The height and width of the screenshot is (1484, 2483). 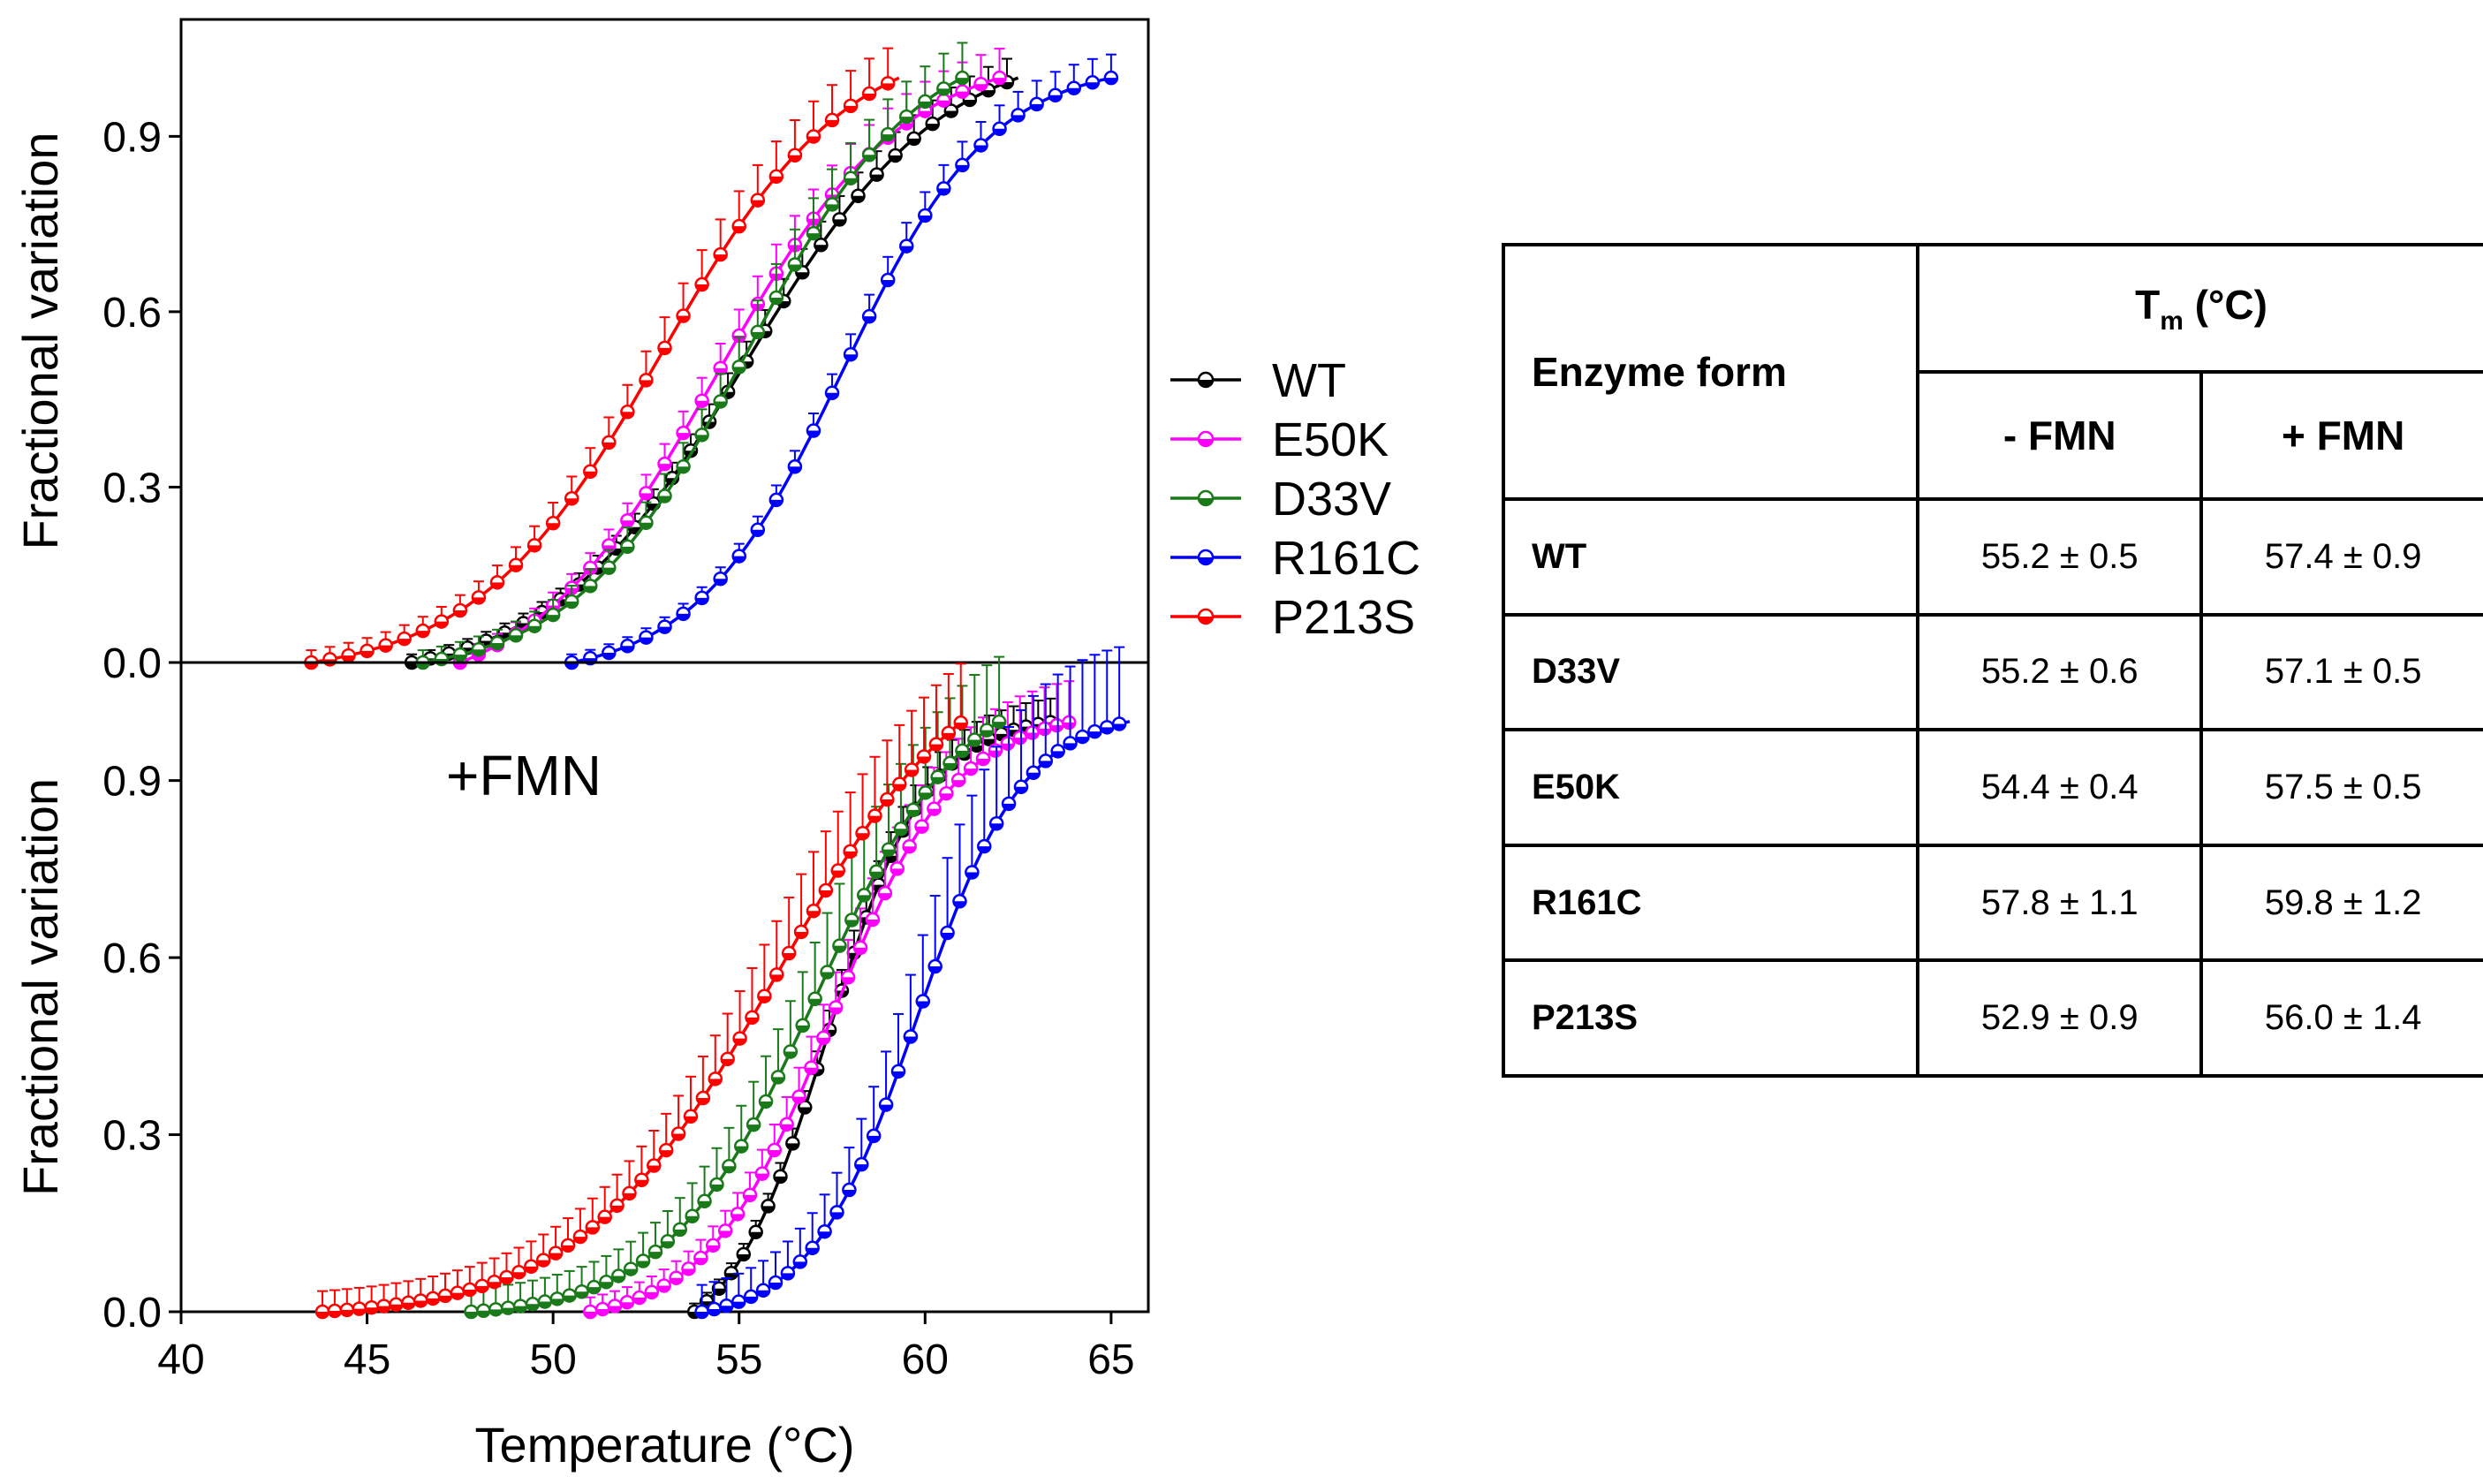 What do you see at coordinates (1330, 439) in the screenshot?
I see `legend-label: E50K` at bounding box center [1330, 439].